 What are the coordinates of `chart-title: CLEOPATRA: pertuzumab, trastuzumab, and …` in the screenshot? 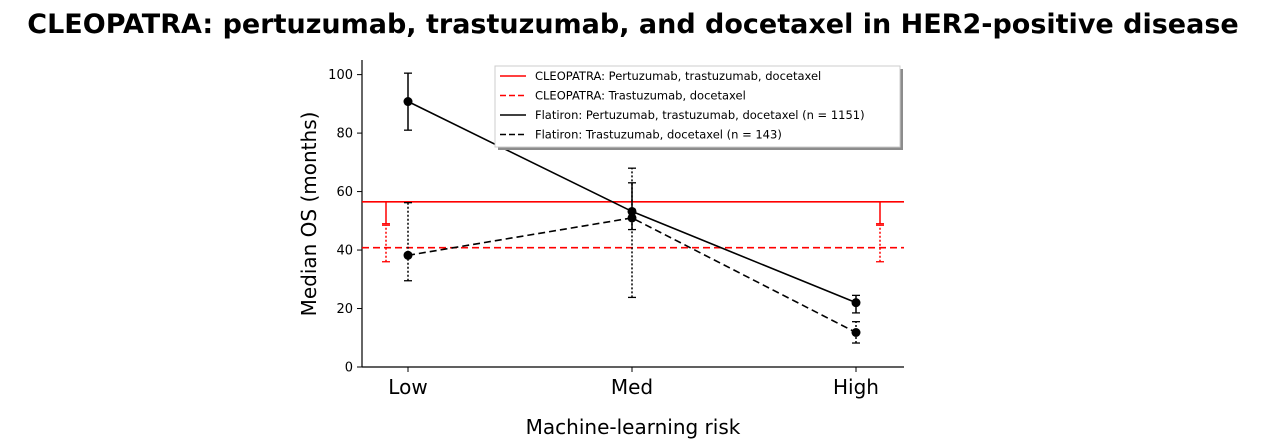 It's located at (632, 24).